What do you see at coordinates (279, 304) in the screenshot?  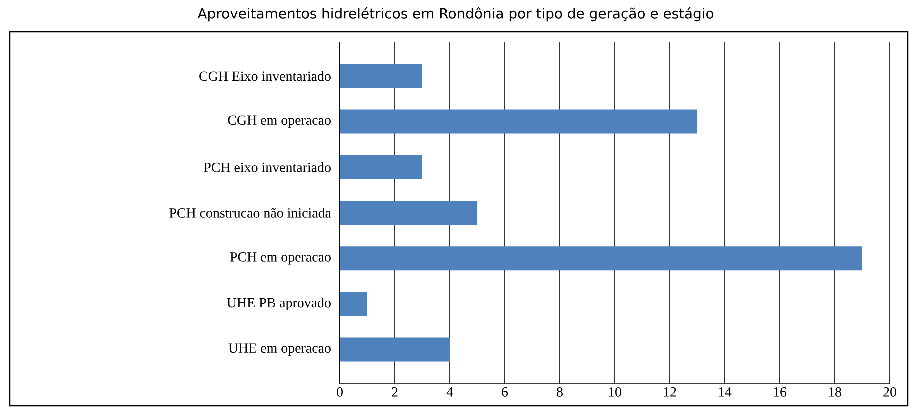 I see `y-tick-label: UHE PB aprovado` at bounding box center [279, 304].